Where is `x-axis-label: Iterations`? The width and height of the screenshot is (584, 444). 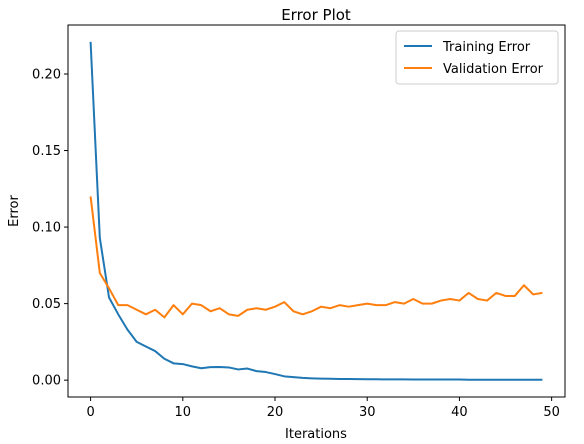 x-axis-label: Iterations is located at coordinates (316, 434).